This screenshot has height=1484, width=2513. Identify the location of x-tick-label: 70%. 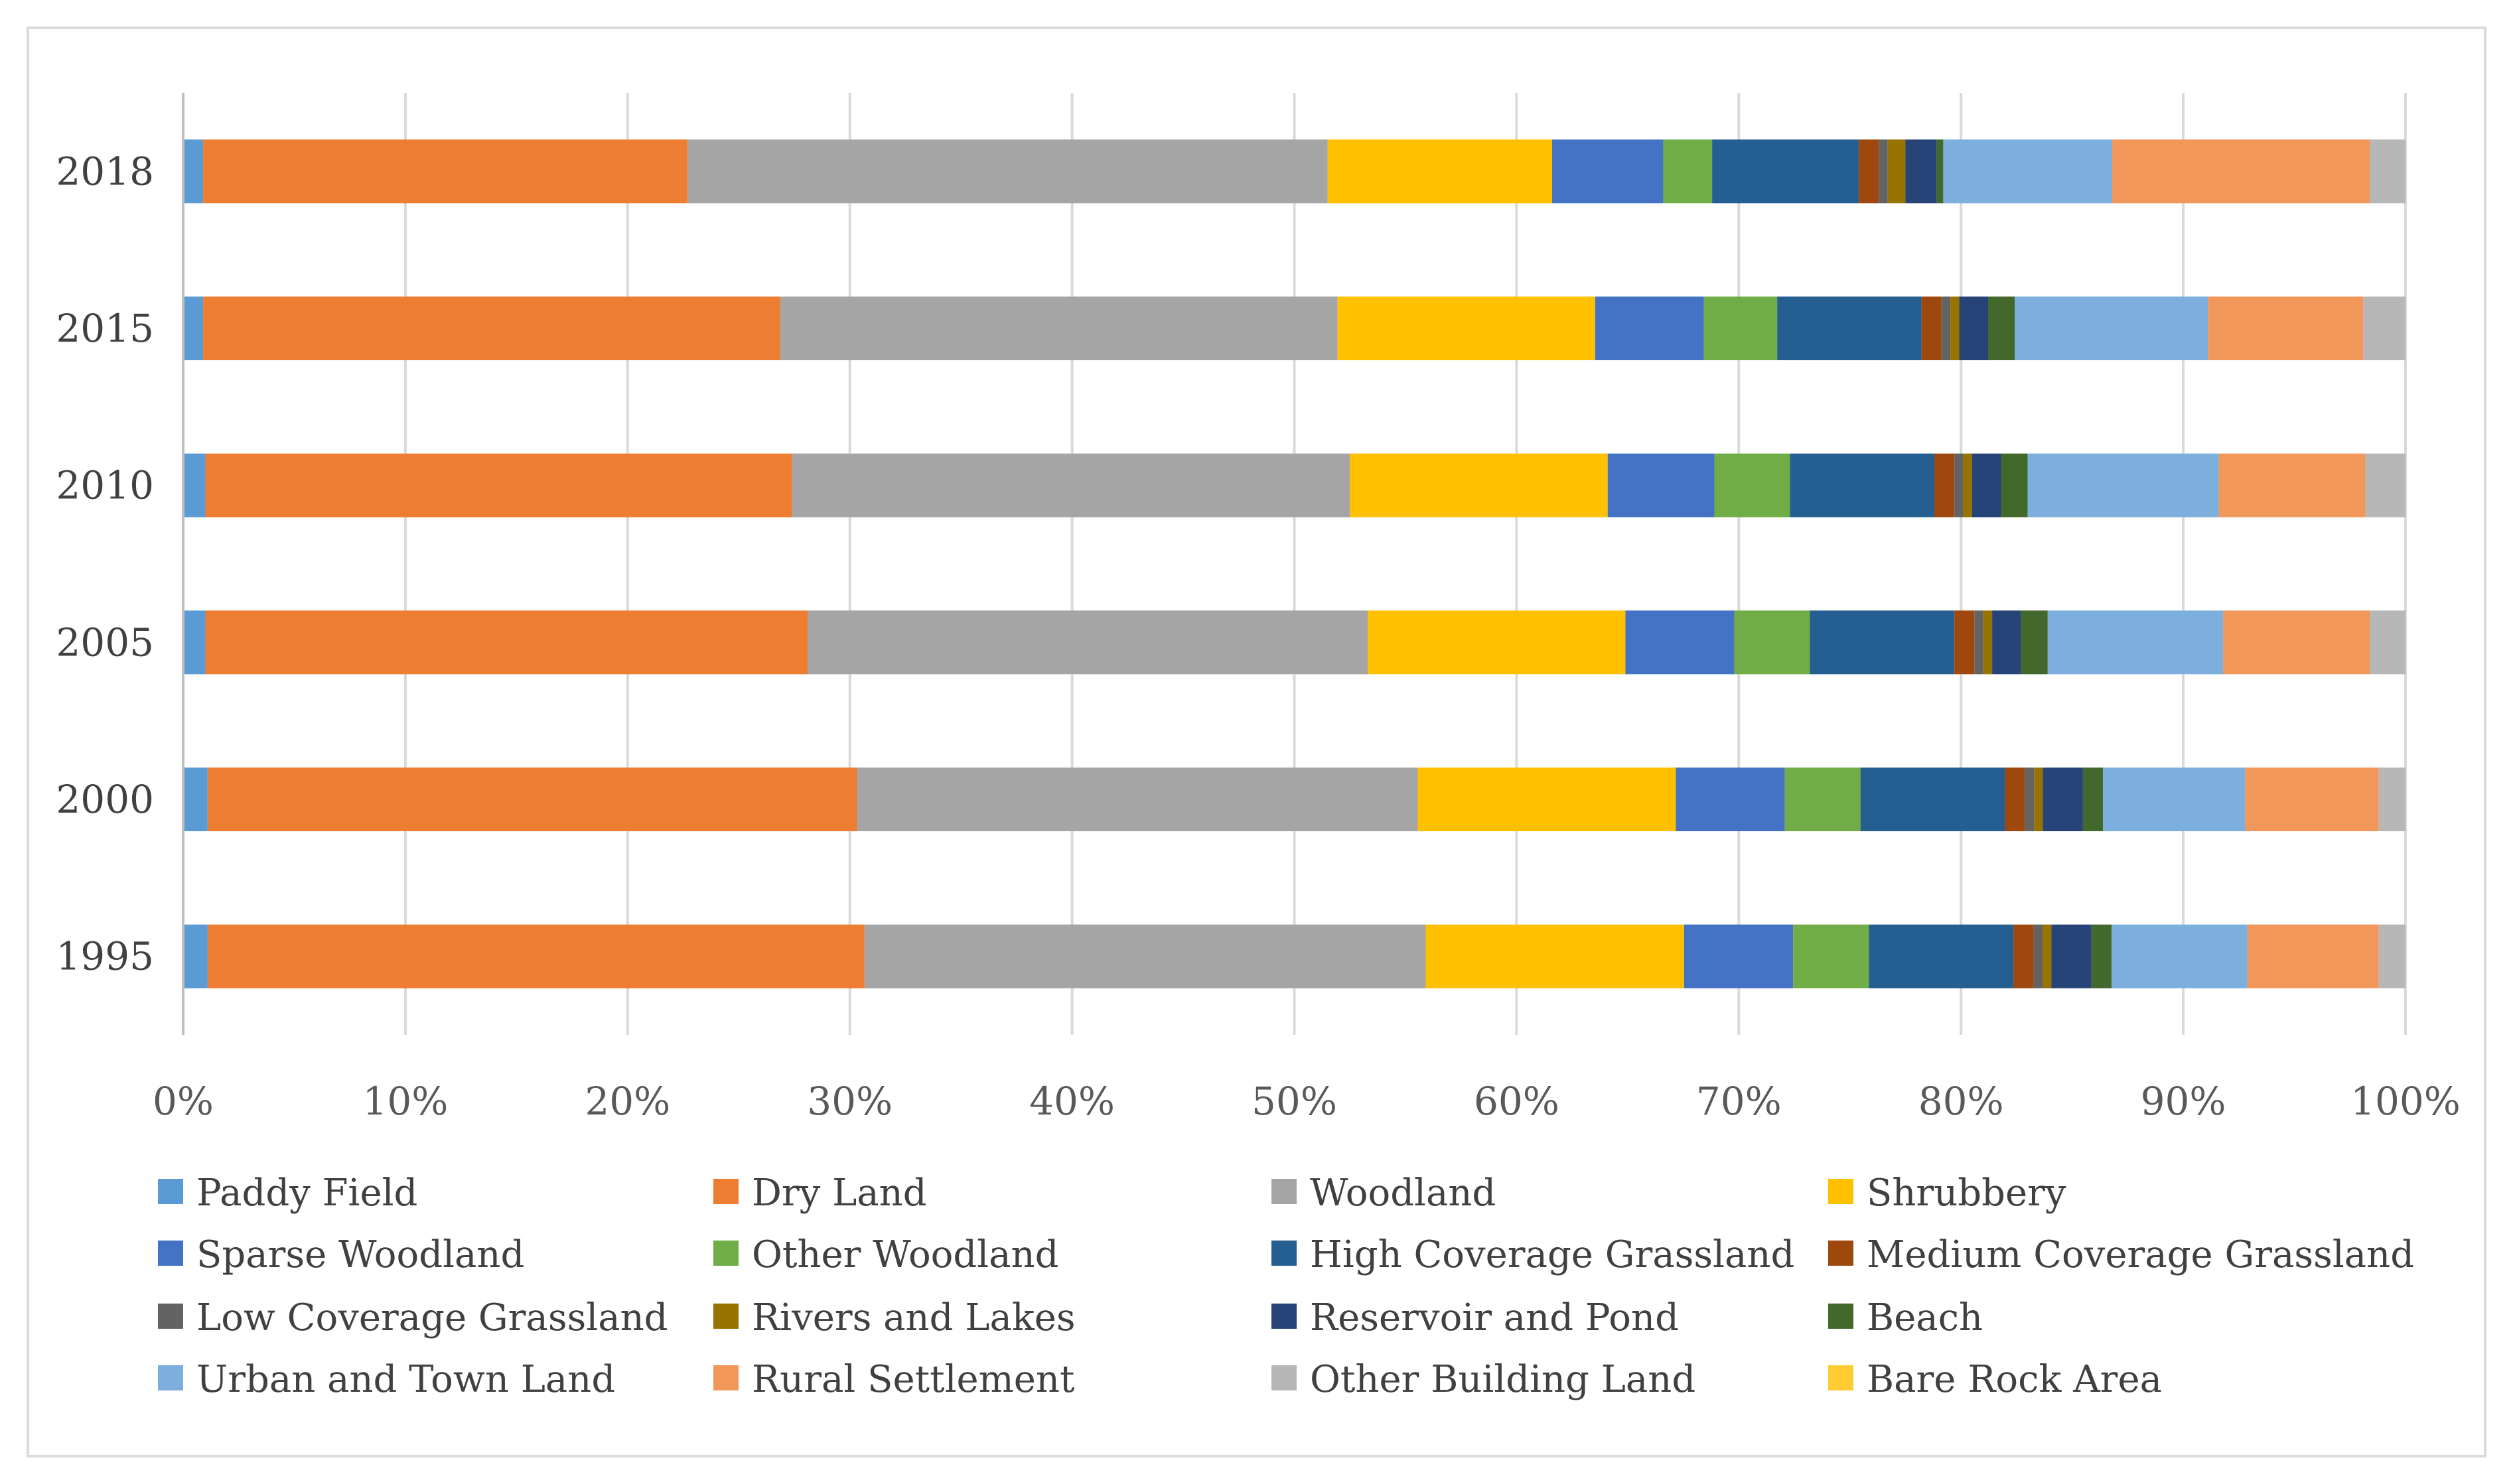
(1739, 1101).